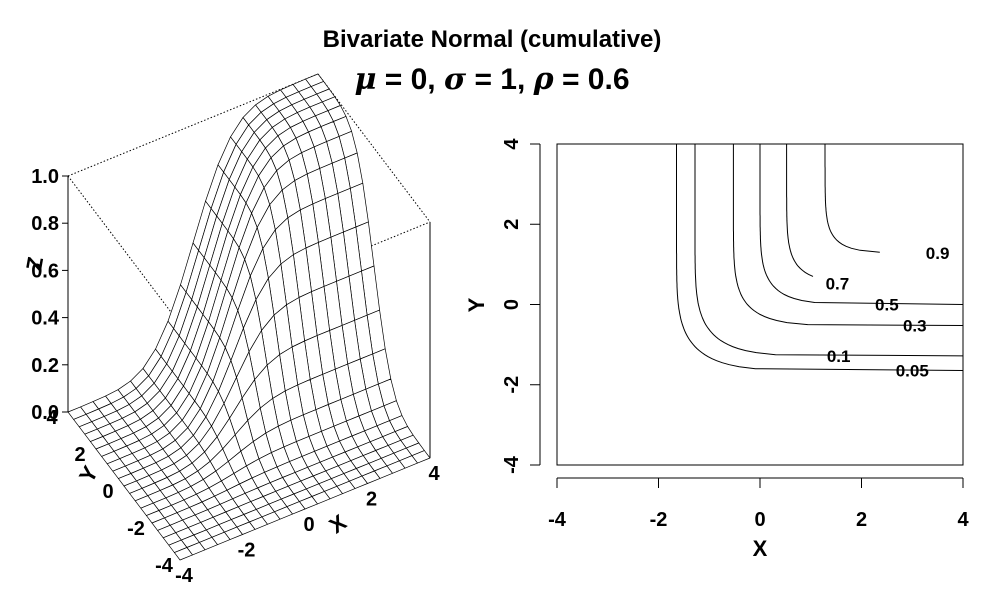 This screenshot has width=984, height=596. Describe the element at coordinates (183, 554) in the screenshot. I see `surface-cell` at that location.